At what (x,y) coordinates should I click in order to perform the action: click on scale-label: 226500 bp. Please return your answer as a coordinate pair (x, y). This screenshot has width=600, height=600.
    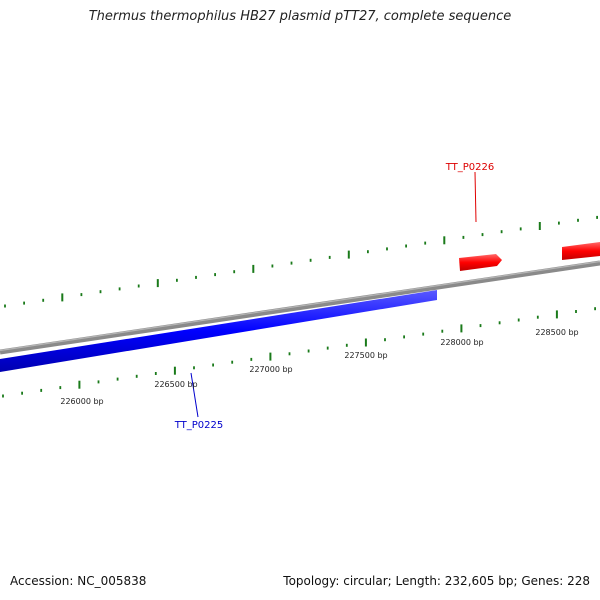
    Looking at the image, I should click on (175, 384).